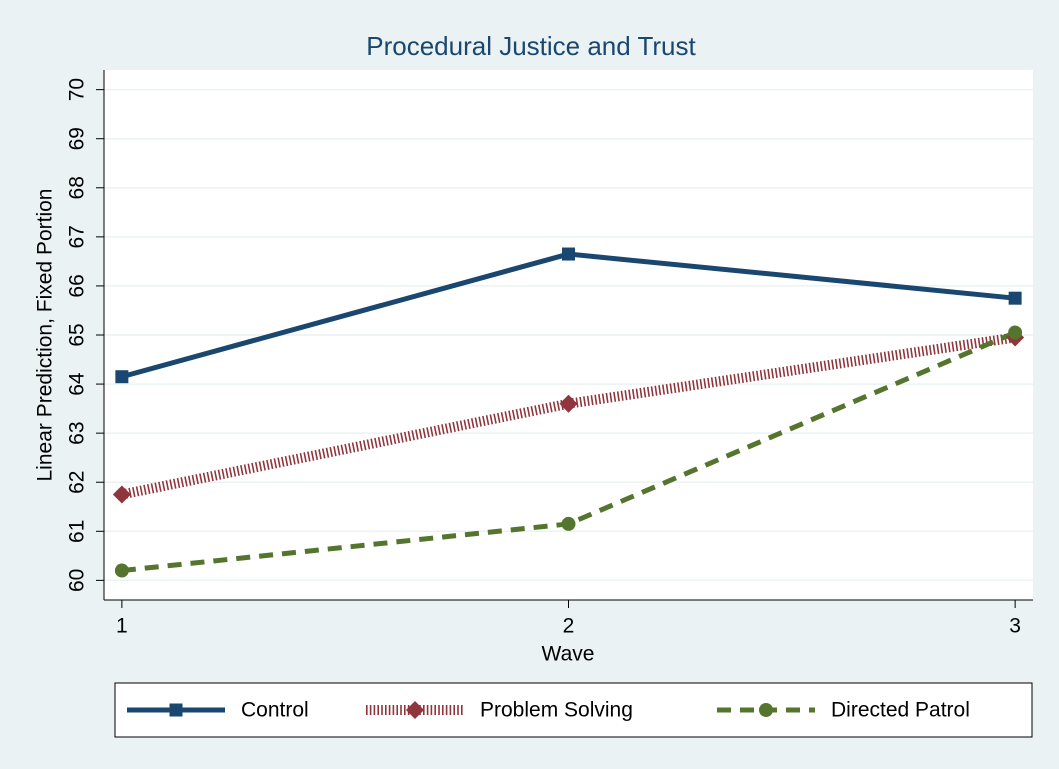 The image size is (1059, 769). Describe the element at coordinates (556, 710) in the screenshot. I see `legend-label: Problem Solving` at that location.